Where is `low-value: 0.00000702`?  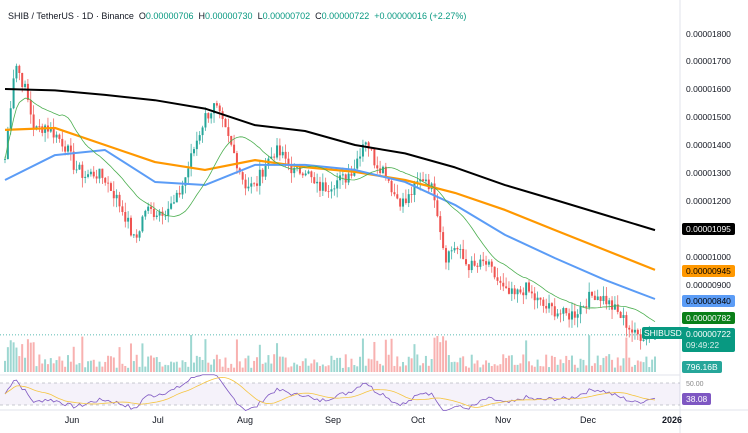
low-value: 0.00000702 is located at coordinates (286, 16).